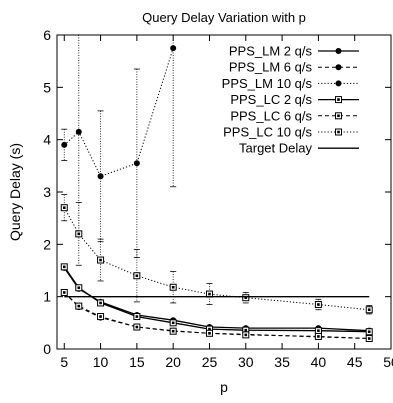 Image resolution: width=393 pixels, height=403 pixels. Describe the element at coordinates (224, 387) in the screenshot. I see `x-axis-label: p` at that location.